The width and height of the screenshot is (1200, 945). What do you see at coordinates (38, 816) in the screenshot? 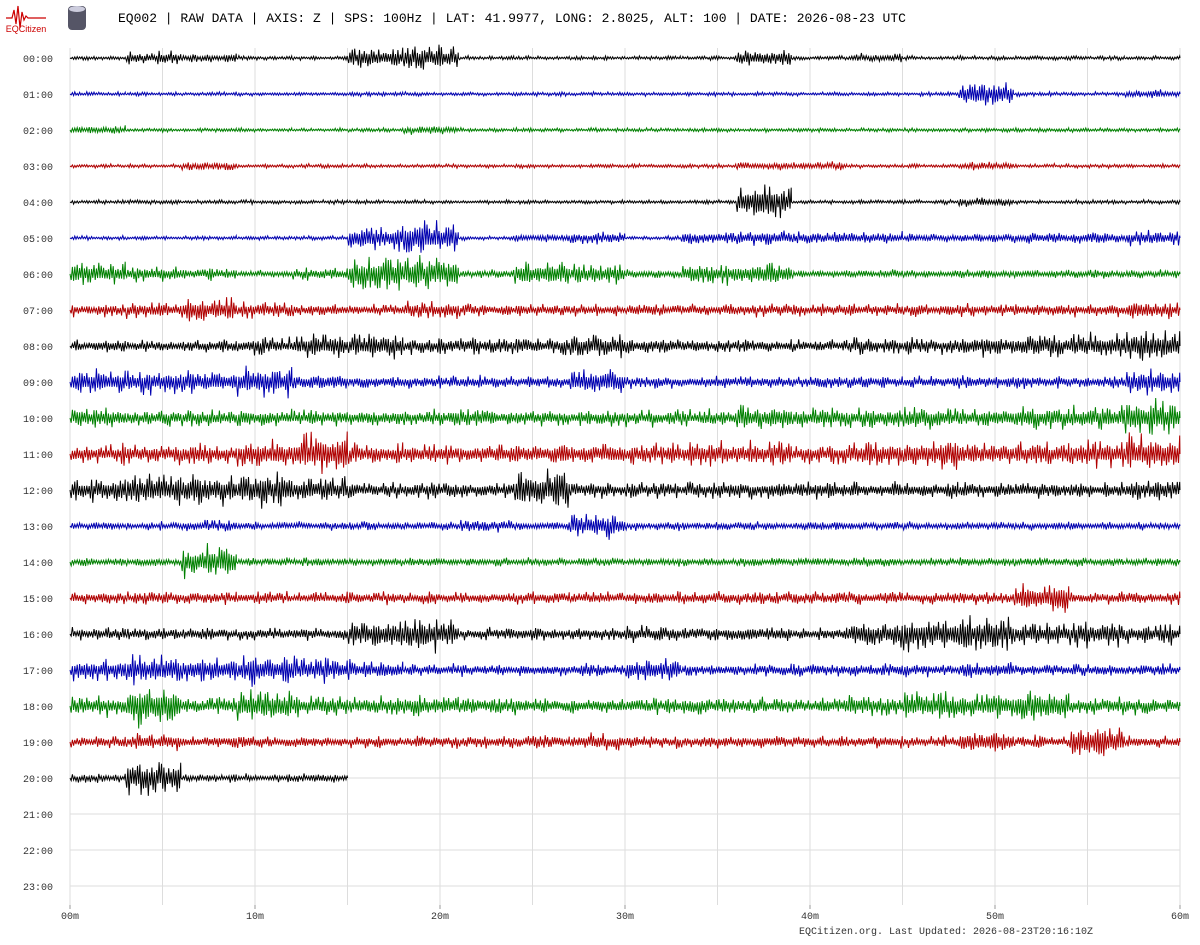
I see `row-label: 21:00` at bounding box center [38, 816].